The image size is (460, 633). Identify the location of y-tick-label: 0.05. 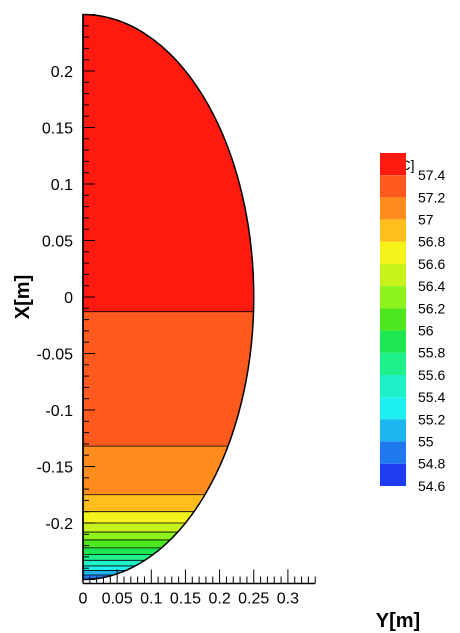
(57, 242).